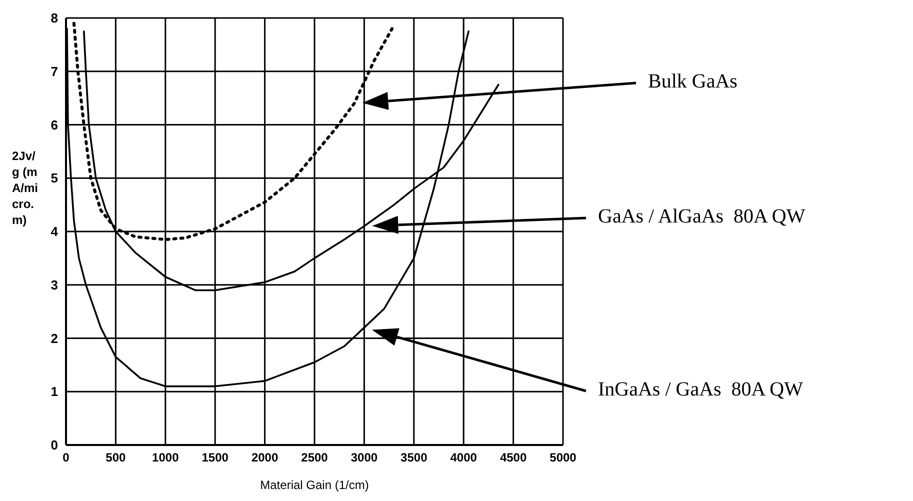 The height and width of the screenshot is (501, 913). Describe the element at coordinates (702, 217) in the screenshot. I see `text: GaAs / AlGaAs 80A QW` at that location.